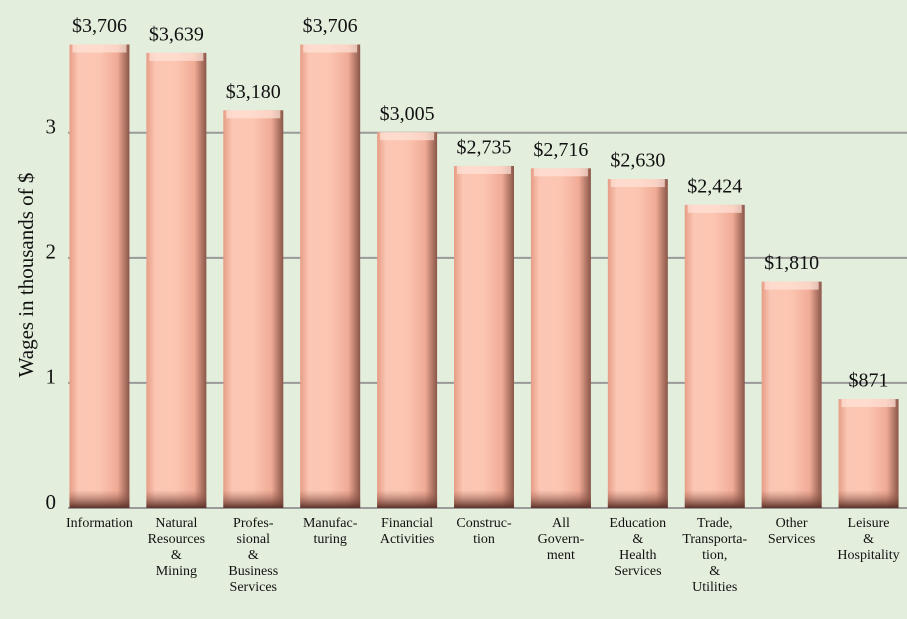 This screenshot has width=907, height=619. I want to click on value-label: $2,735, so click(484, 148).